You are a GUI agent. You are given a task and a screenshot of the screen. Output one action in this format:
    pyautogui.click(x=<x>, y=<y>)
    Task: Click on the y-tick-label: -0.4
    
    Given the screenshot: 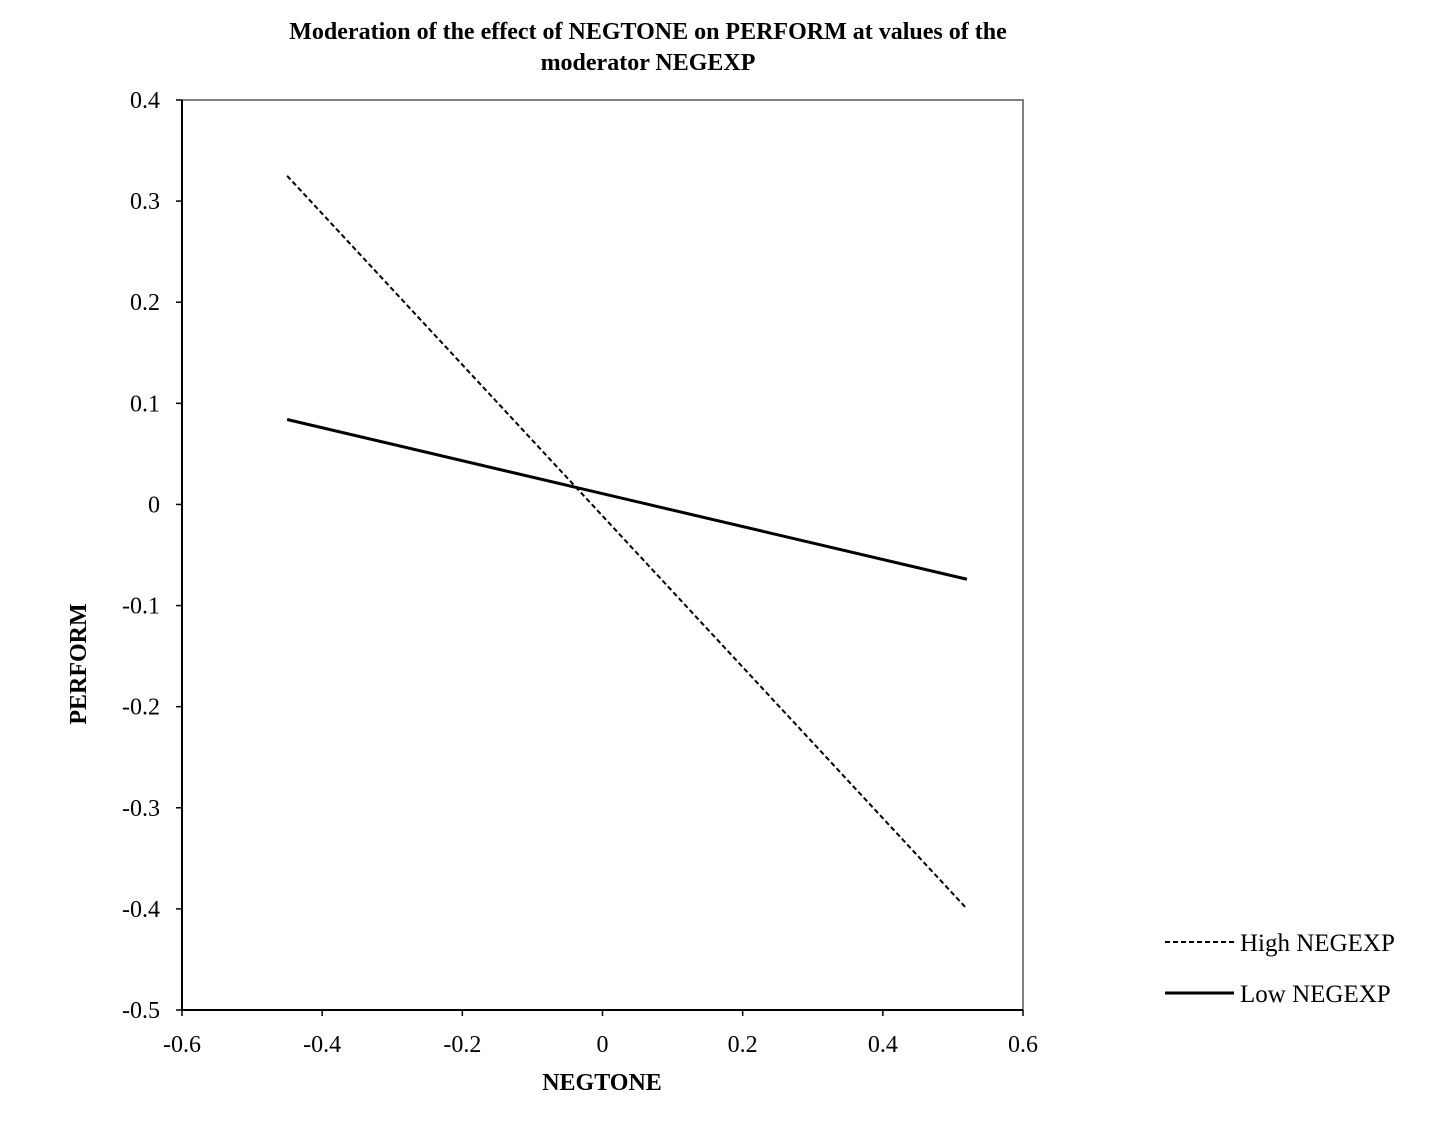 What is the action you would take?
    pyautogui.click(x=141, y=910)
    